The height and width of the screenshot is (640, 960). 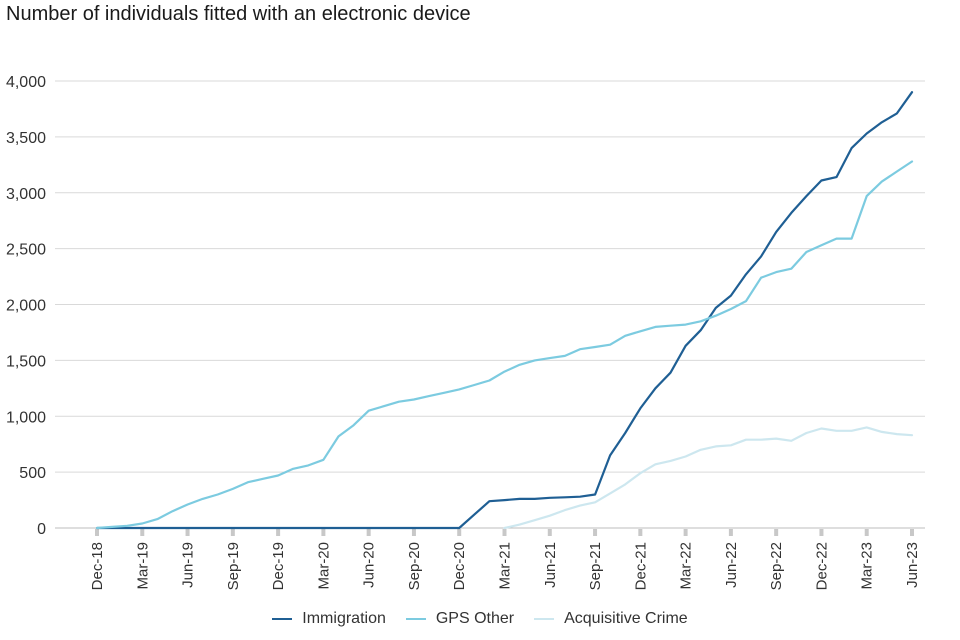 I want to click on legend-label: Acquisitive Crime, so click(x=626, y=618).